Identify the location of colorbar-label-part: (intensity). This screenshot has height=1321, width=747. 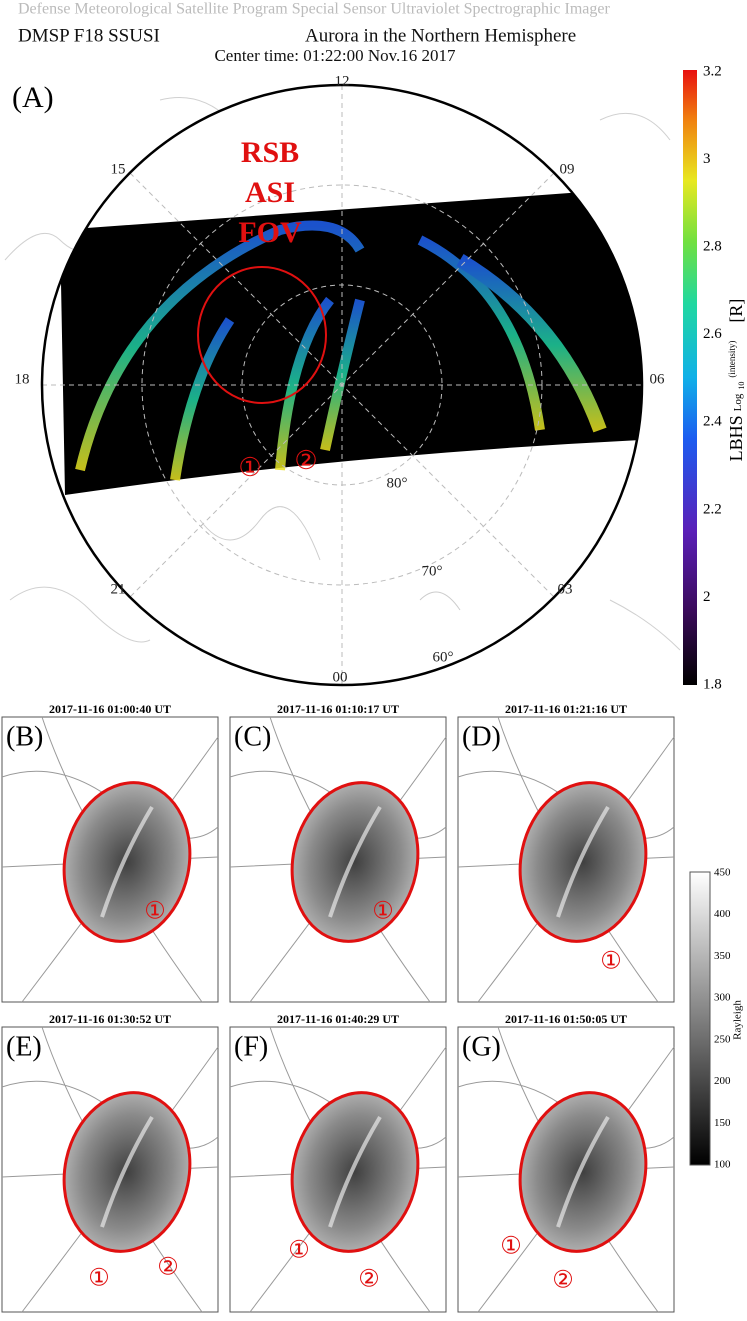
(732, 359).